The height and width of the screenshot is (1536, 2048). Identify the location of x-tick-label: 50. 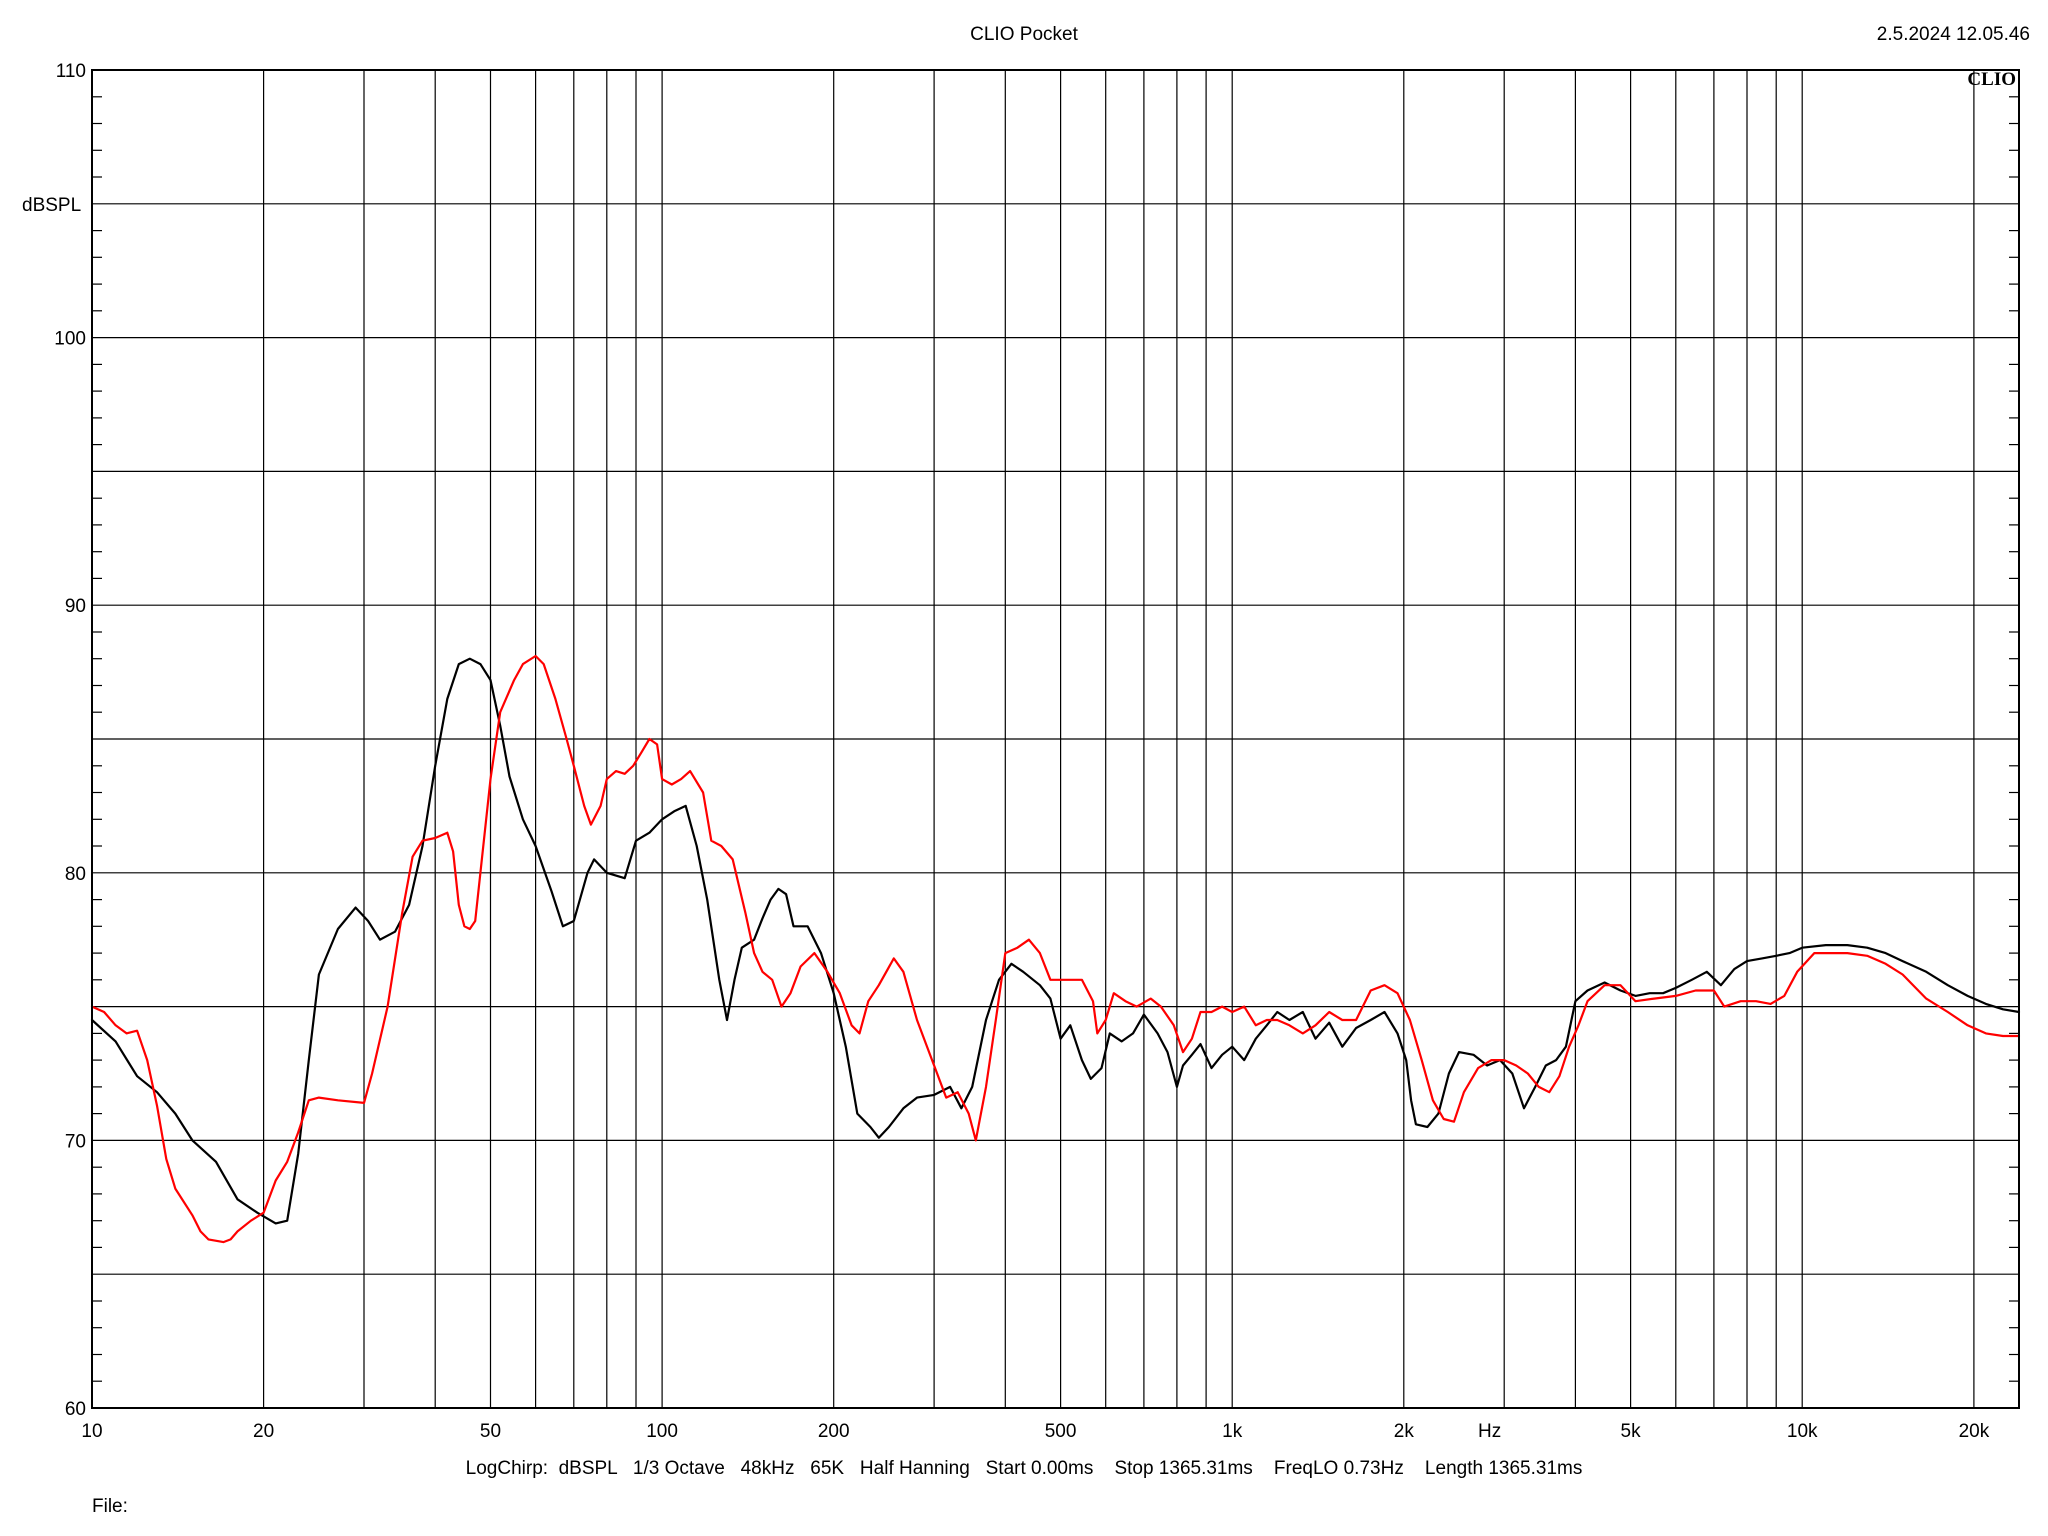
(490, 1431).